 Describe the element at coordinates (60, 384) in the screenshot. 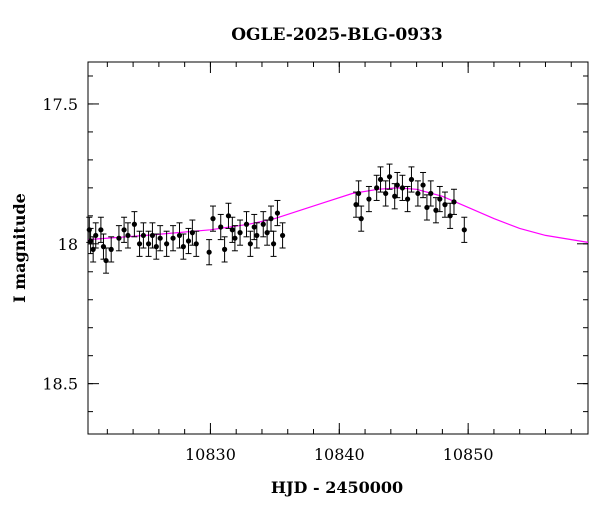

I see `y-tick-label: 18.5` at that location.